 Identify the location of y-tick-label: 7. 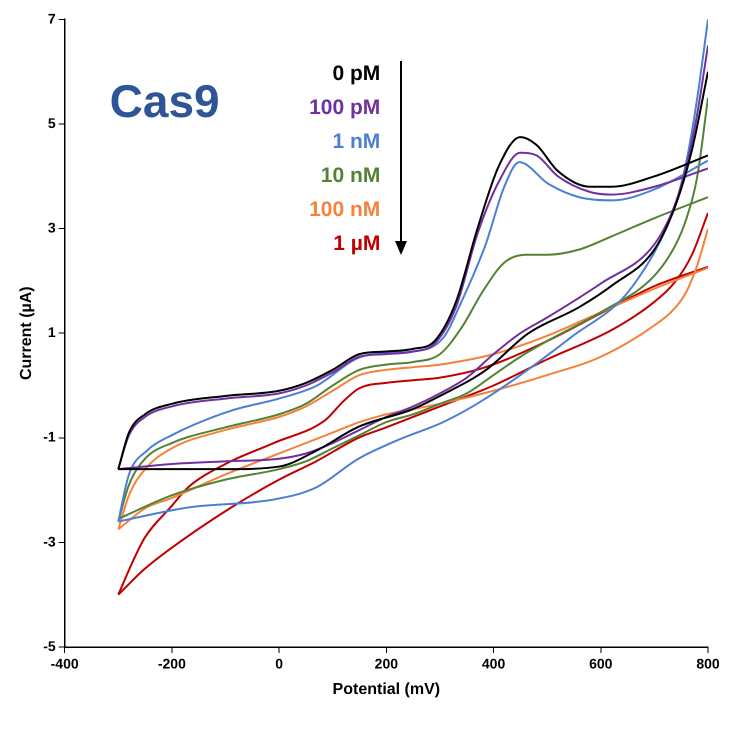
(52, 18).